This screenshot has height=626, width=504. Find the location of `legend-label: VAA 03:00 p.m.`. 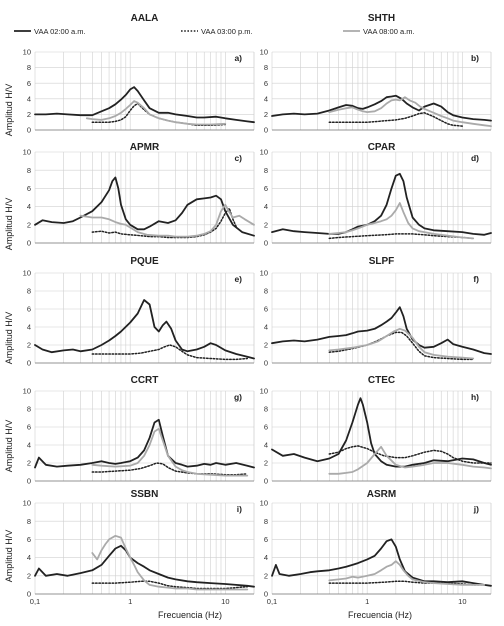

legend-label: VAA 03:00 p.m. is located at coordinates (227, 31).